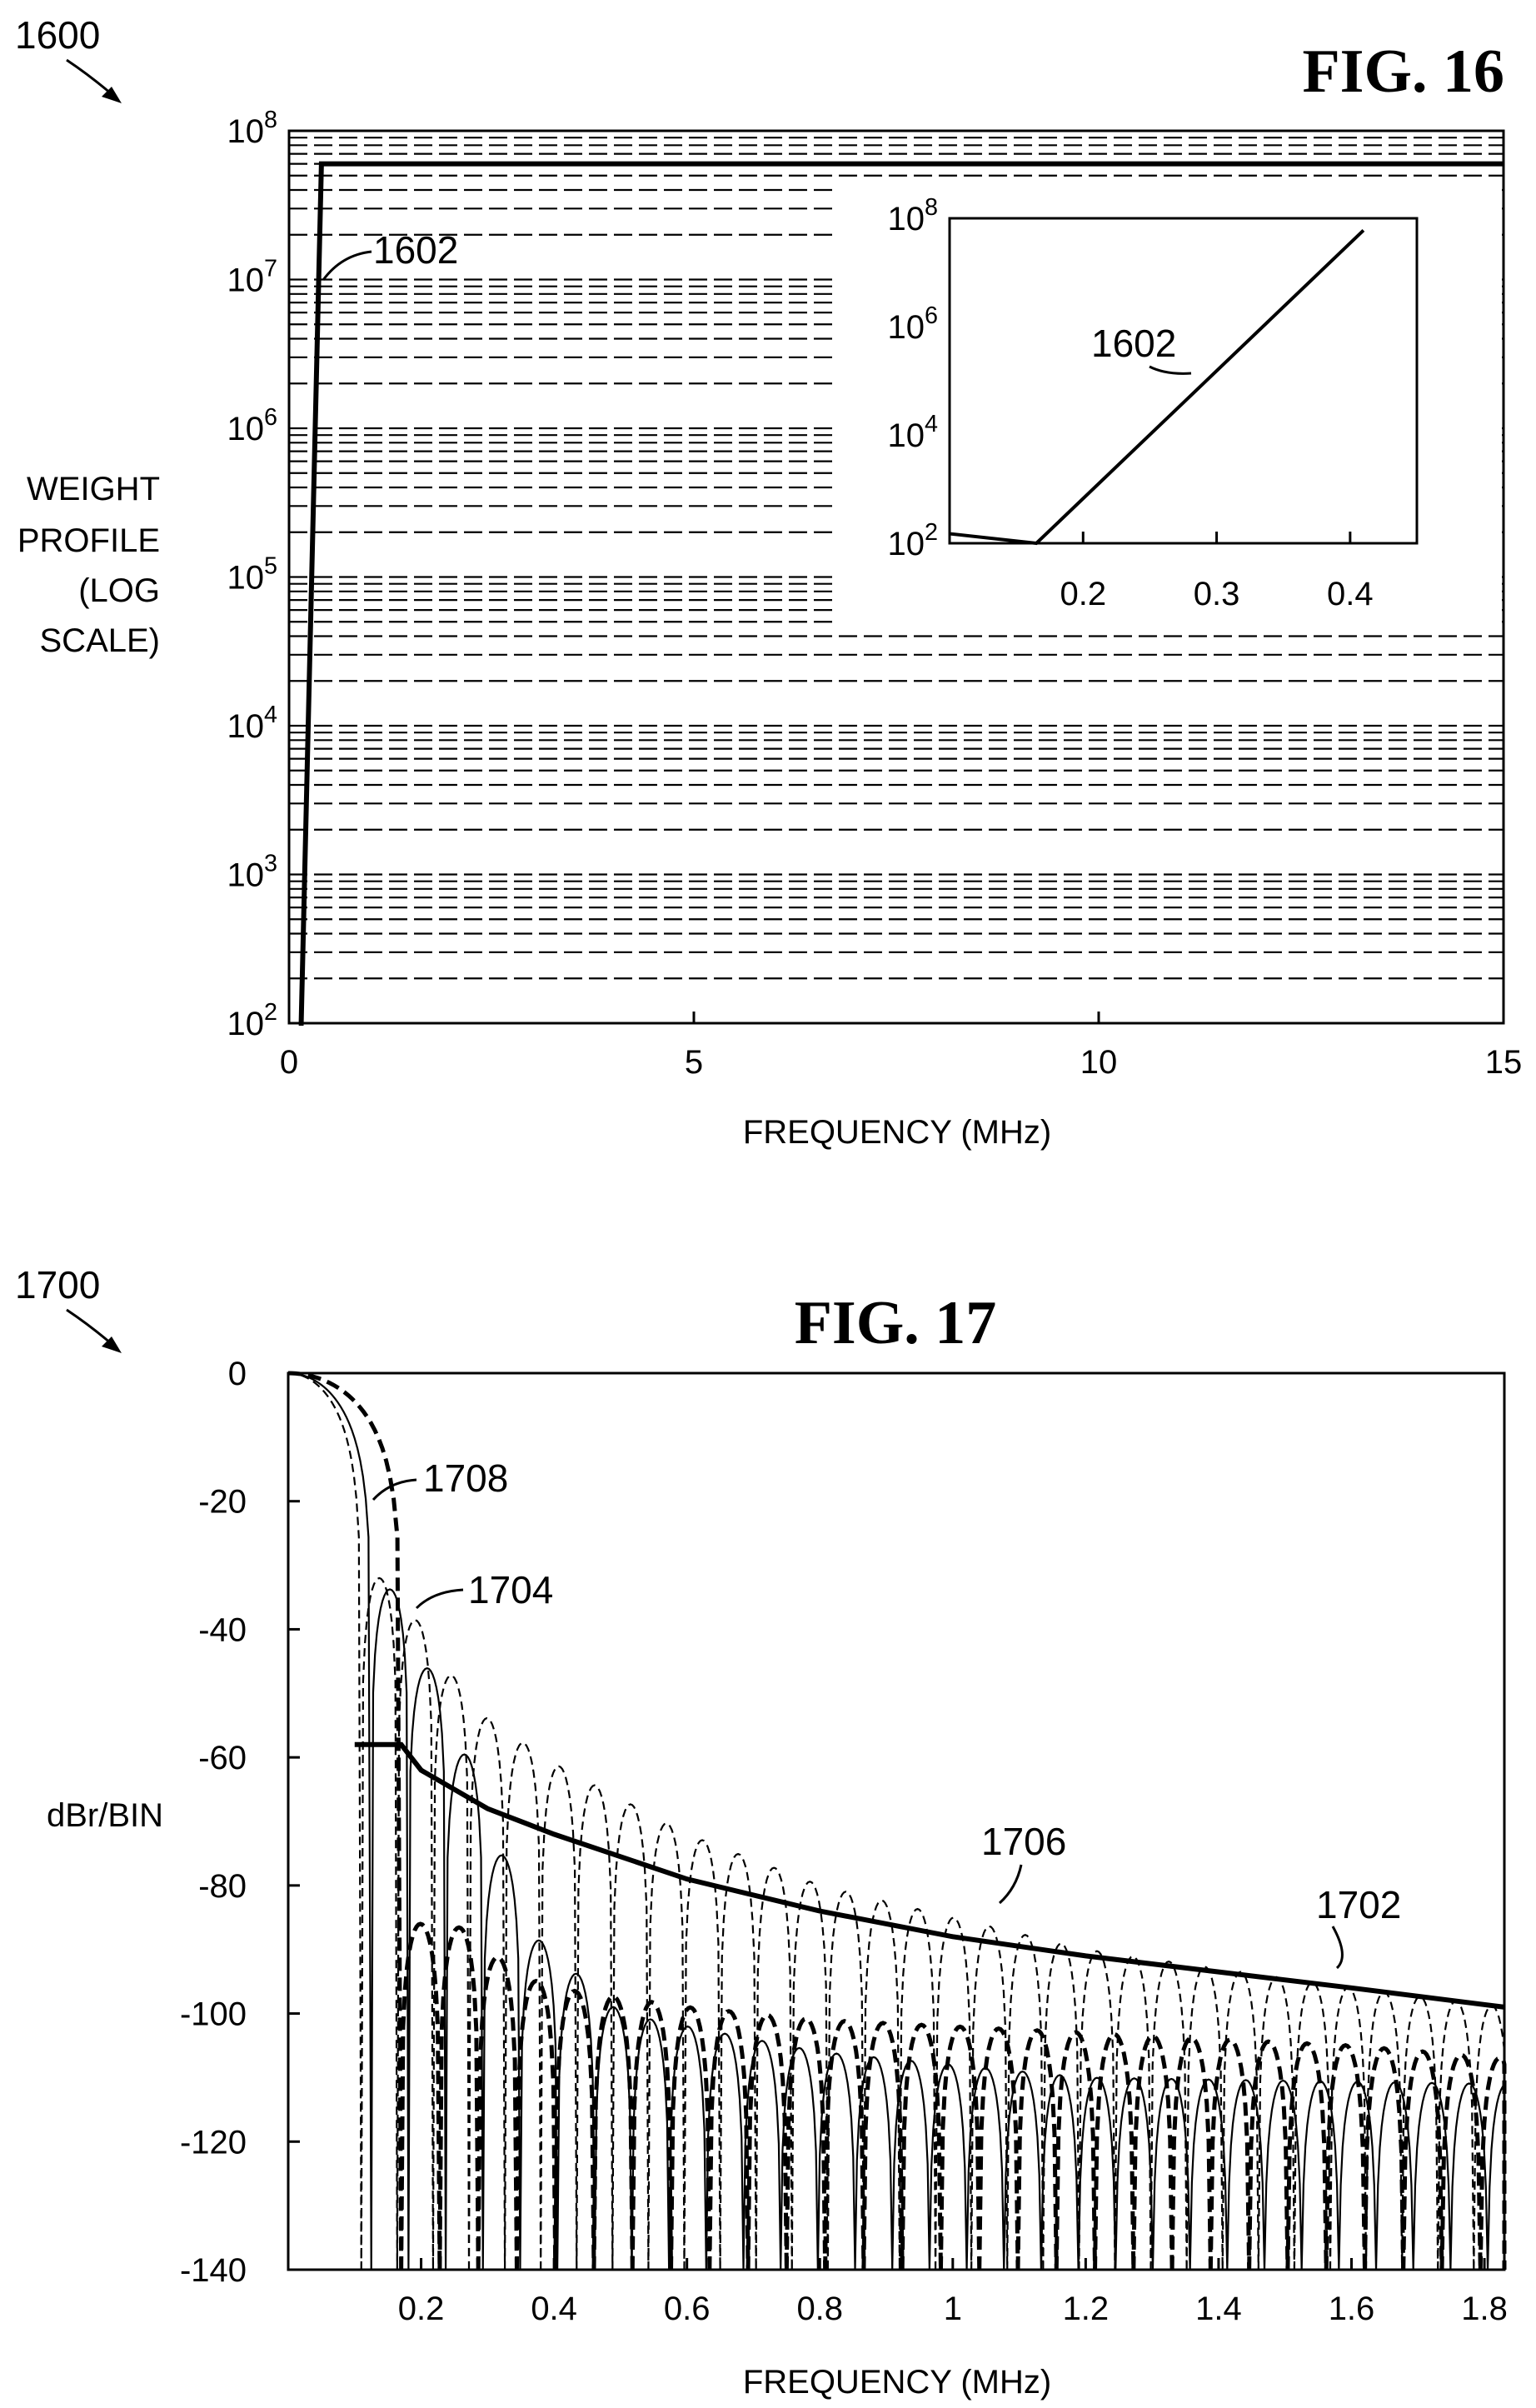 Image resolution: width=1536 pixels, height=2408 pixels. Describe the element at coordinates (213, 2270) in the screenshot. I see `fig17-y-tick-label: -140` at that location.